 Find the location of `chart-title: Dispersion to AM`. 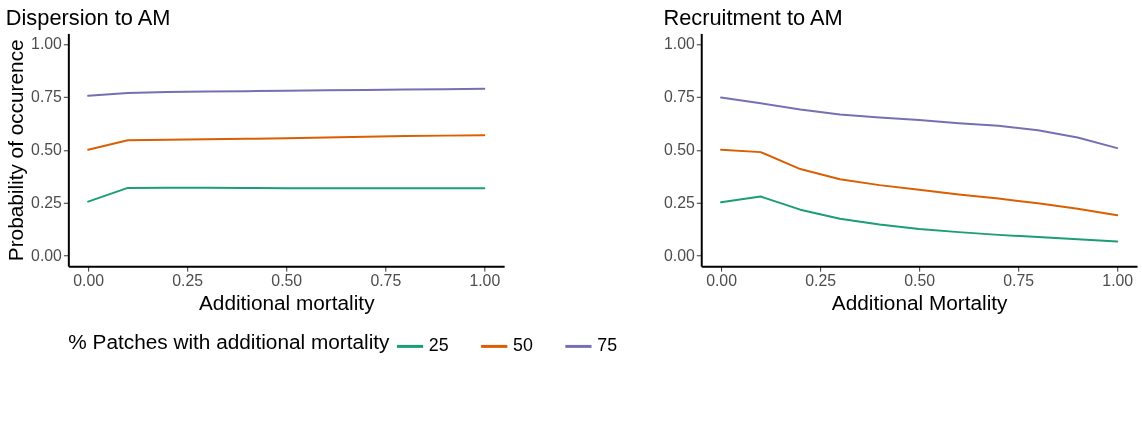

chart-title: Dispersion to AM is located at coordinates (88, 17).